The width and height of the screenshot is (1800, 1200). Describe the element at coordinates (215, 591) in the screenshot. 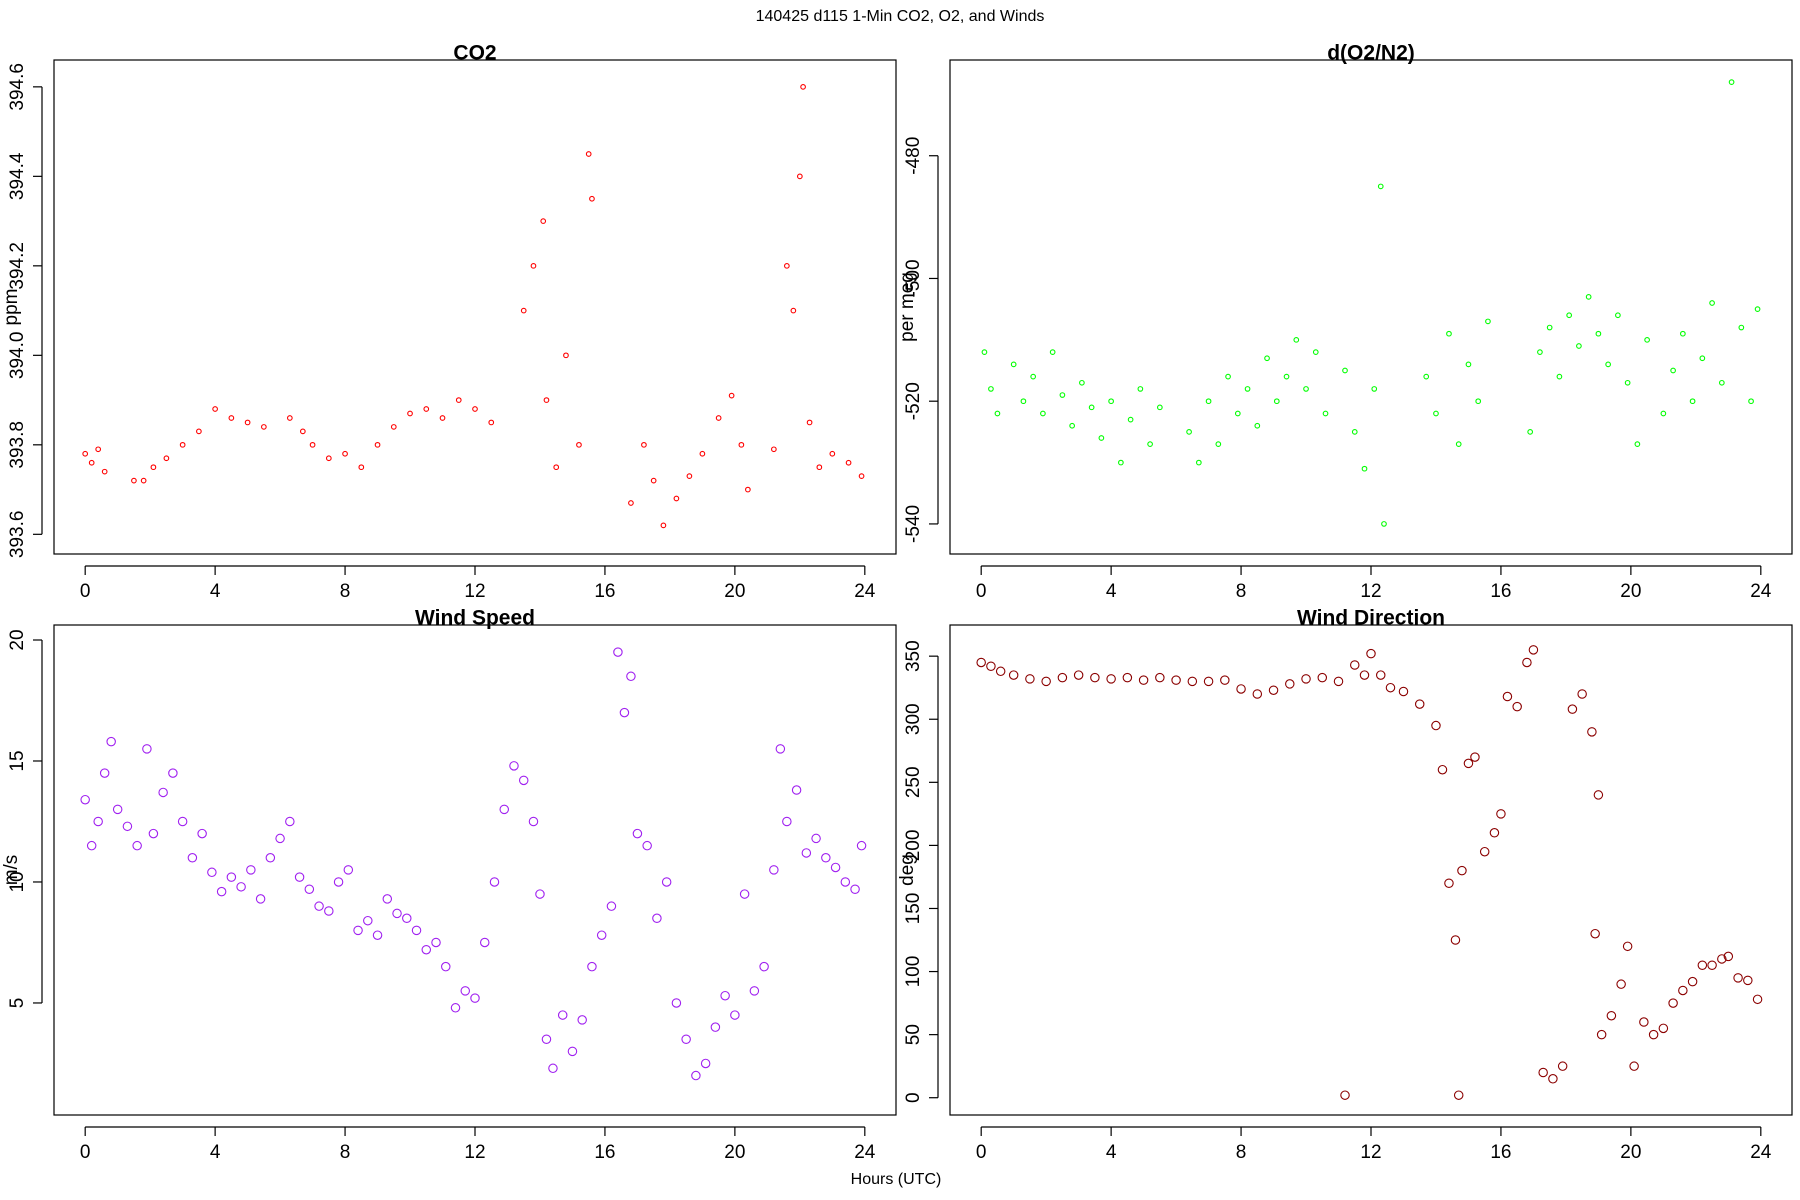

I see `x-tick-label: 4` at that location.